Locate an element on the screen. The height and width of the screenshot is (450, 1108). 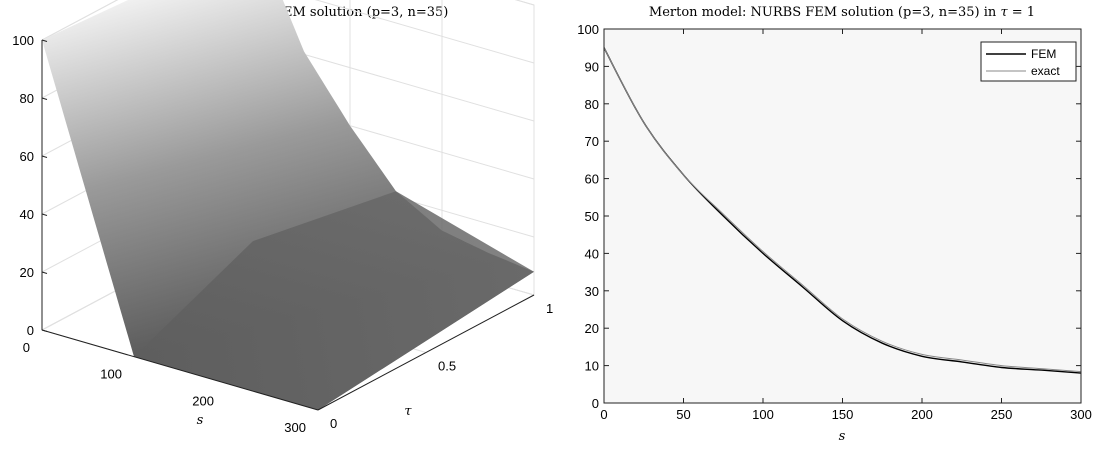
x-tick-label-3: 150 is located at coordinates (843, 414).